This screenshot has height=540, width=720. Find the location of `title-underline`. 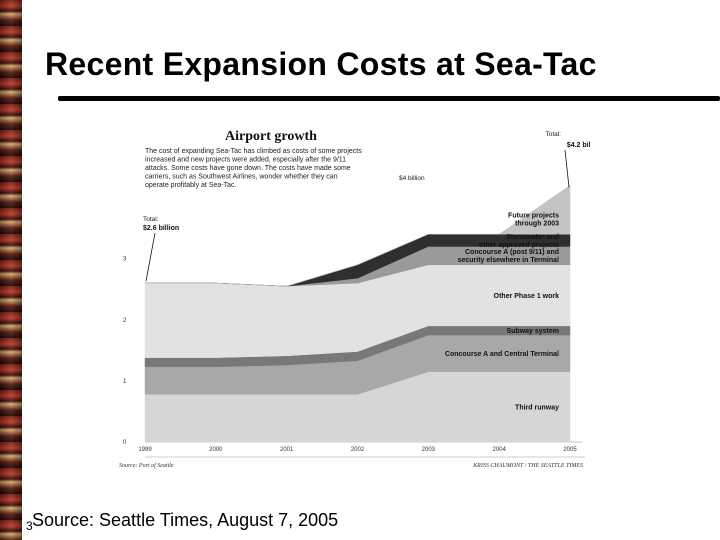

title-underline is located at coordinates (389, 98).